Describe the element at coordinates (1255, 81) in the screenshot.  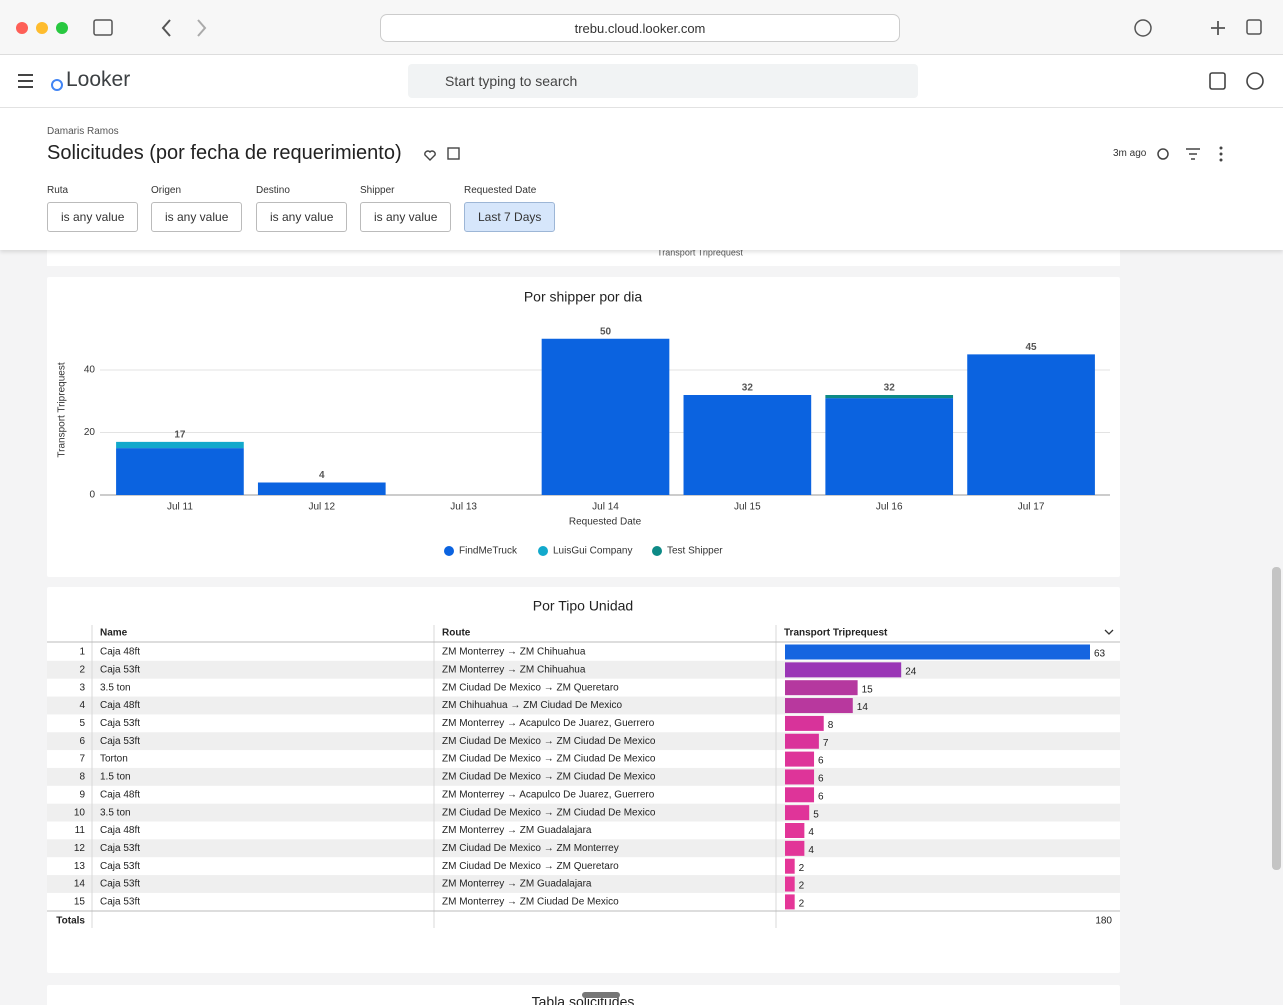
I see `account-button` at that location.